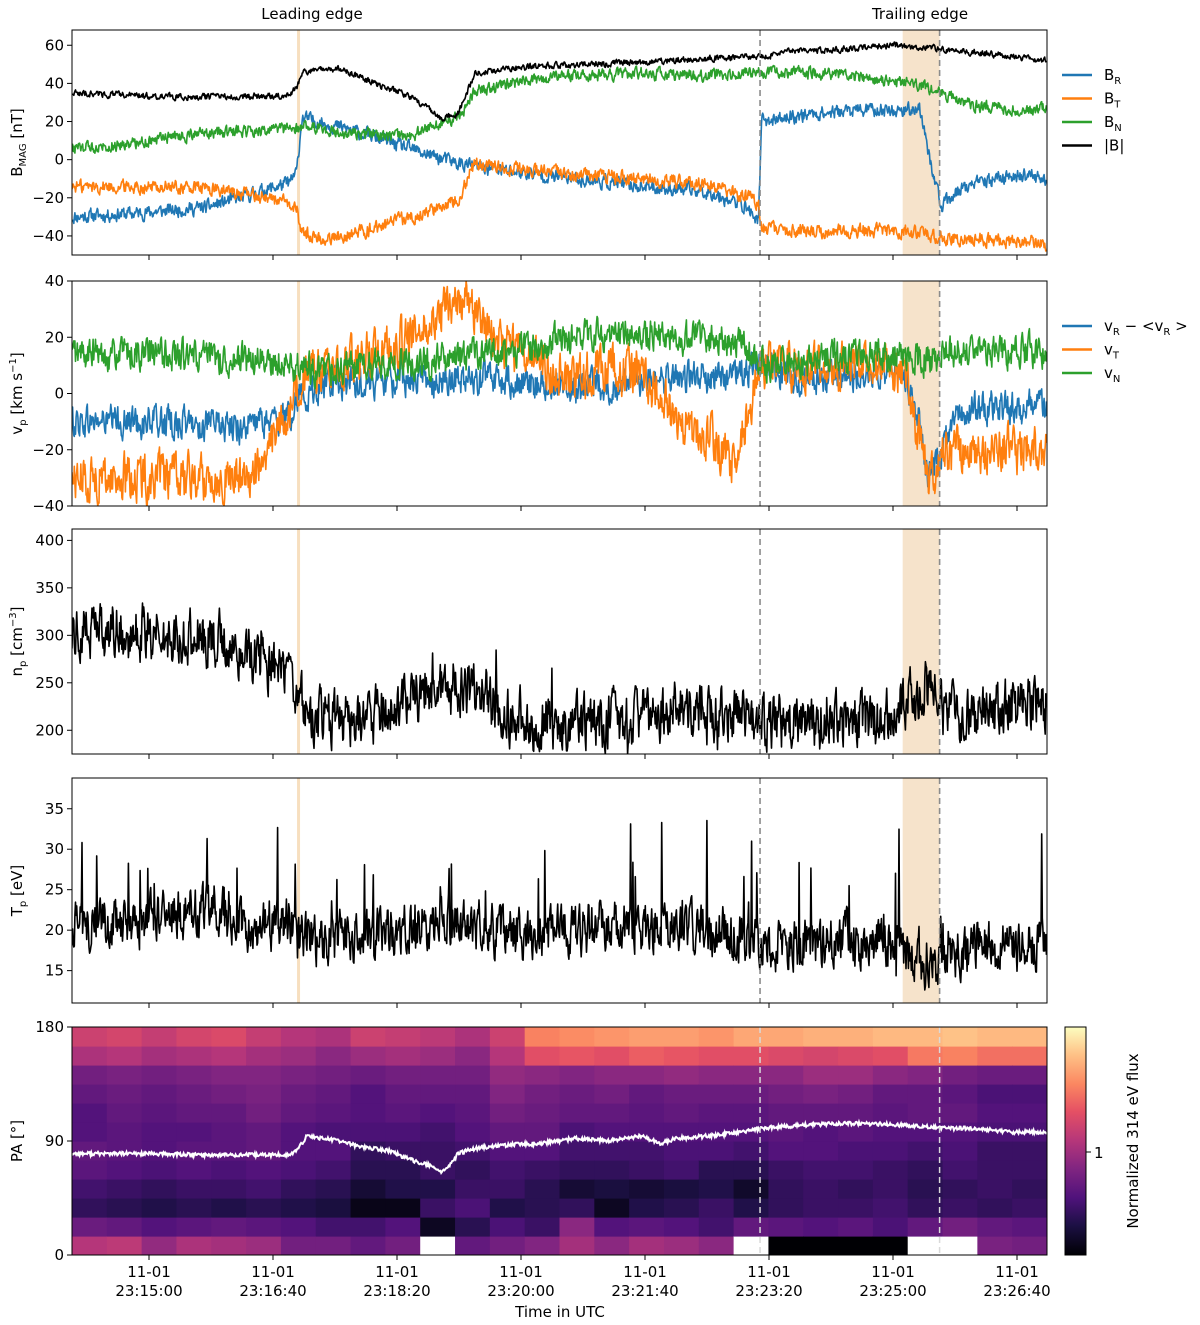 The height and width of the screenshot is (1325, 1200). Describe the element at coordinates (614, 14) in the screenshot. I see `figure-annotations: Leading edge Trailing edge` at that location.